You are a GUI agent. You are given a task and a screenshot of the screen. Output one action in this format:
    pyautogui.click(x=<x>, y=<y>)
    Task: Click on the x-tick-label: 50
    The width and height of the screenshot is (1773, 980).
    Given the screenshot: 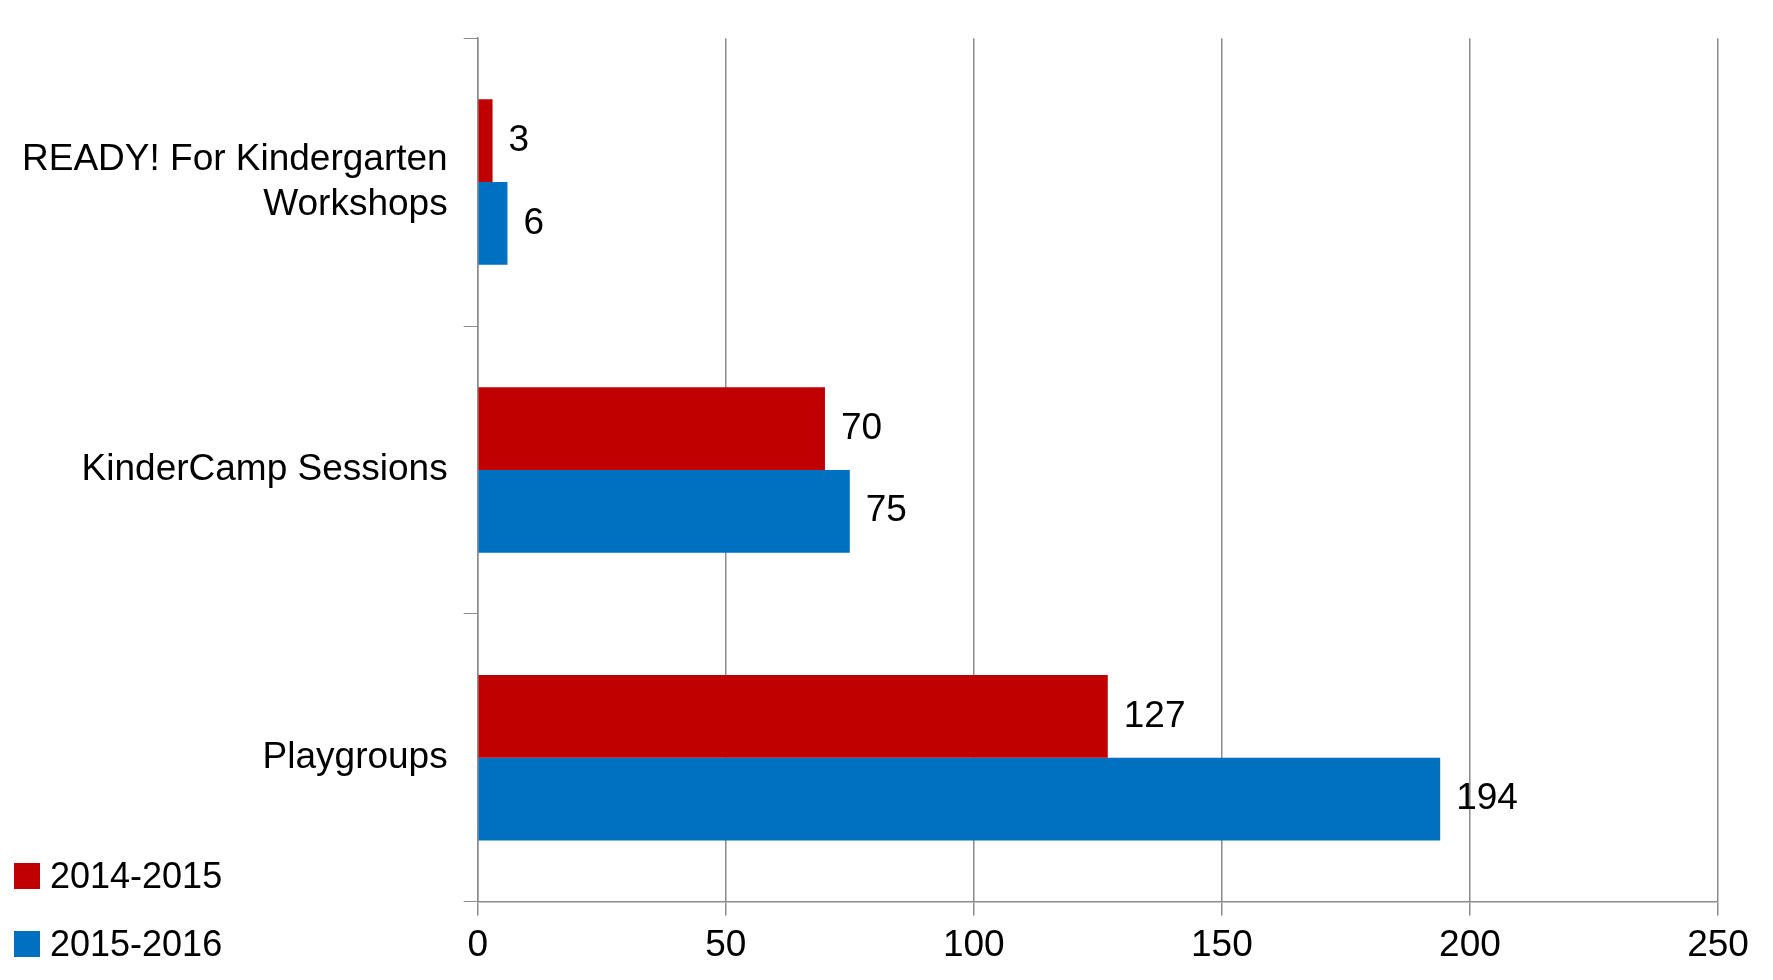 What is the action you would take?
    pyautogui.click(x=726, y=943)
    